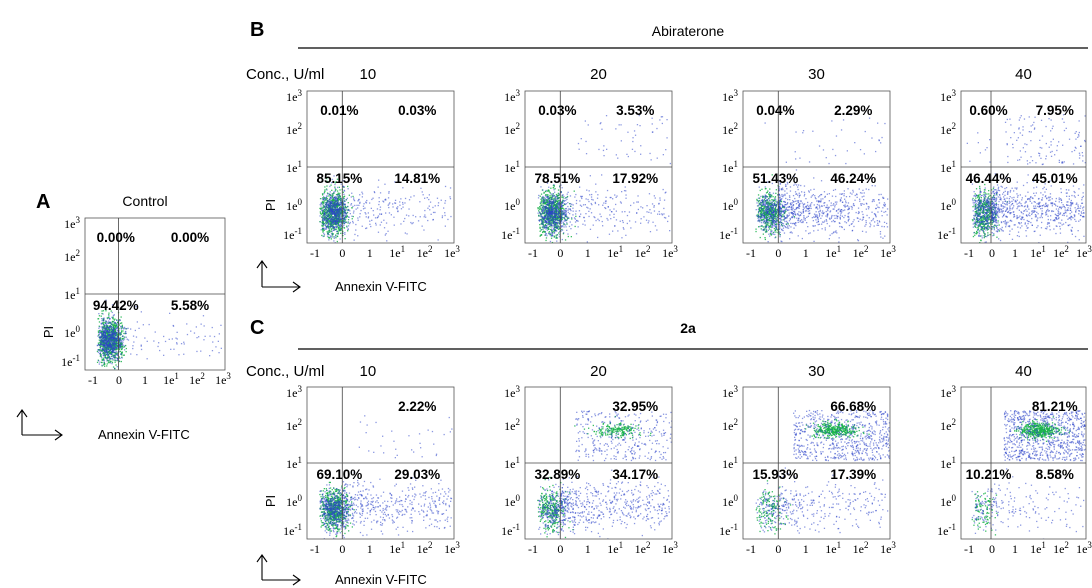 The width and height of the screenshot is (1092, 588). What do you see at coordinates (93, 380) in the screenshot?
I see `x-tick-label: -1` at bounding box center [93, 380].